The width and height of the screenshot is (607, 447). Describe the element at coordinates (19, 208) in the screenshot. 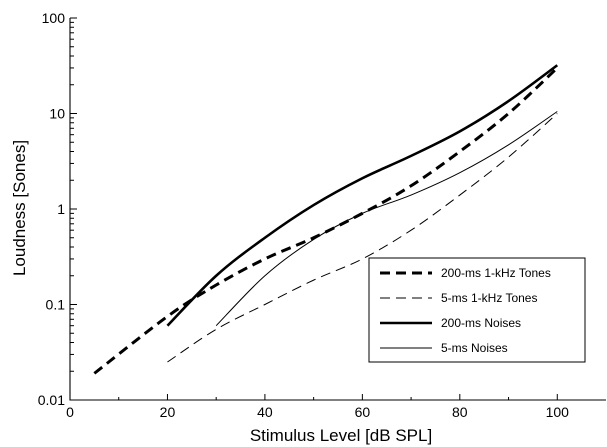

I see `y-axis-title: Loudness [Sones]` at that location.